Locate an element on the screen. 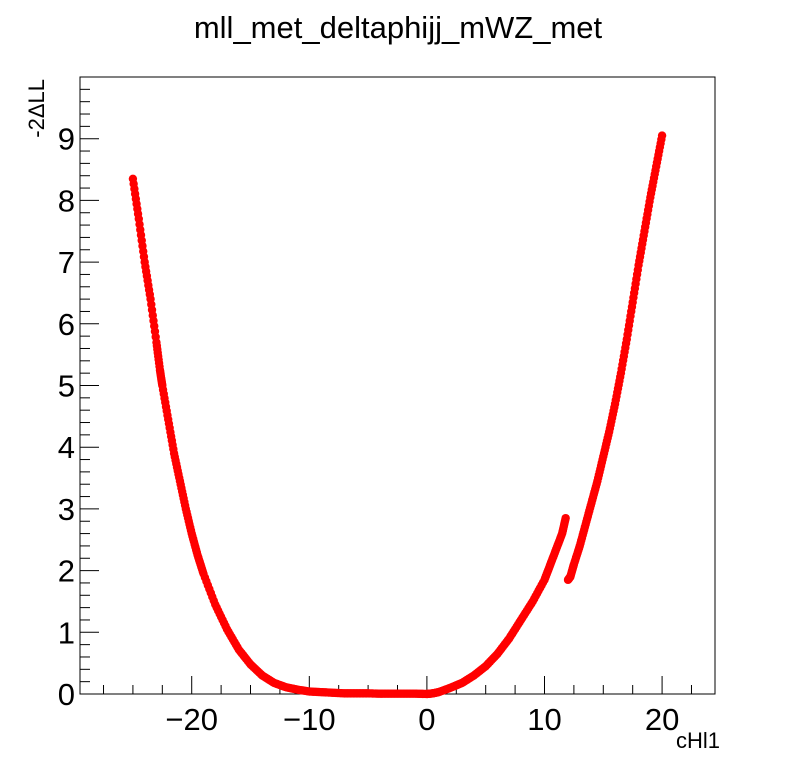  y-tick-label: 3 is located at coordinates (66, 509).